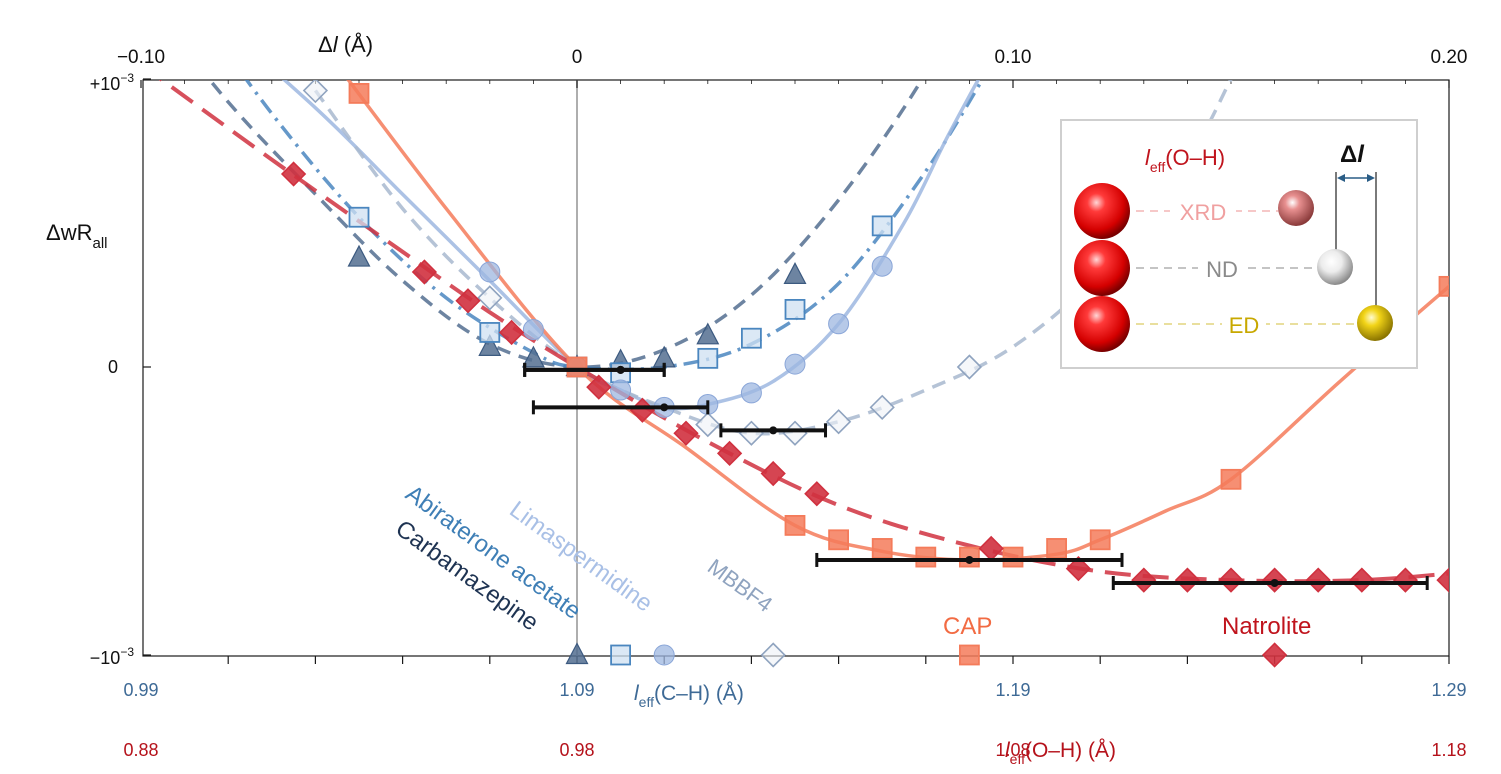 The height and width of the screenshot is (774, 1501). Describe the element at coordinates (1102, 324) in the screenshot. I see `oxygen-atom-ed` at that location.